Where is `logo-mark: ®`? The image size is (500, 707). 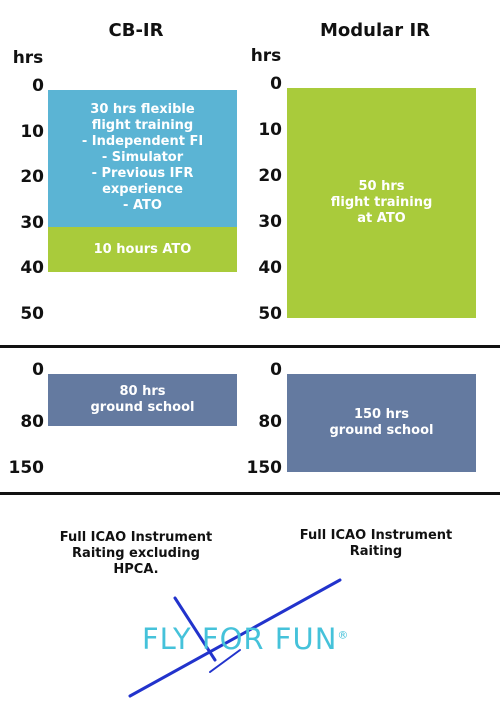
logo-mark: ® is located at coordinates (343, 635).